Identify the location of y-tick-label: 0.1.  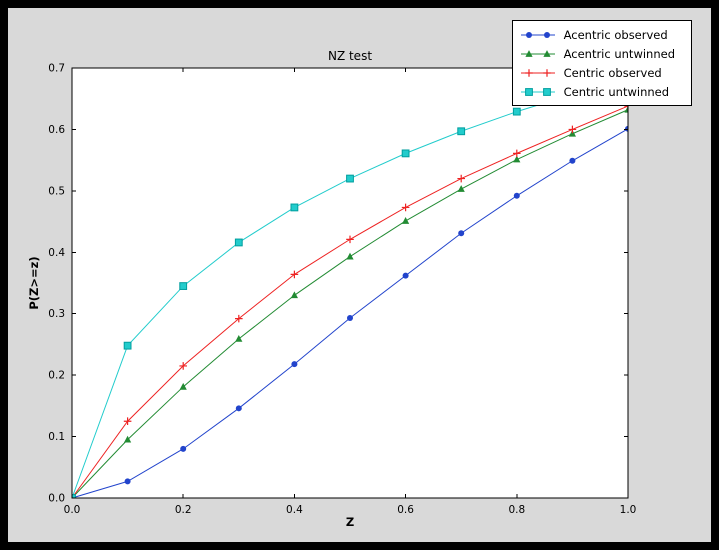
(56, 437).